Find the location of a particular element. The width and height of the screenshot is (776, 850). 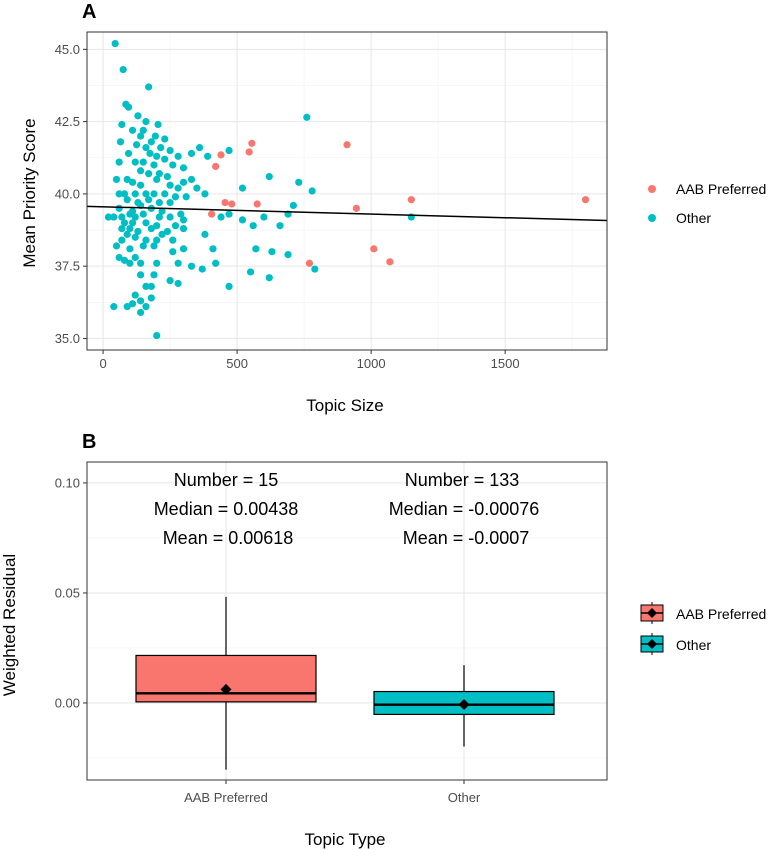

panel-b-y-ticks: 0.00 0.05 0.10 is located at coordinates (71, 592).